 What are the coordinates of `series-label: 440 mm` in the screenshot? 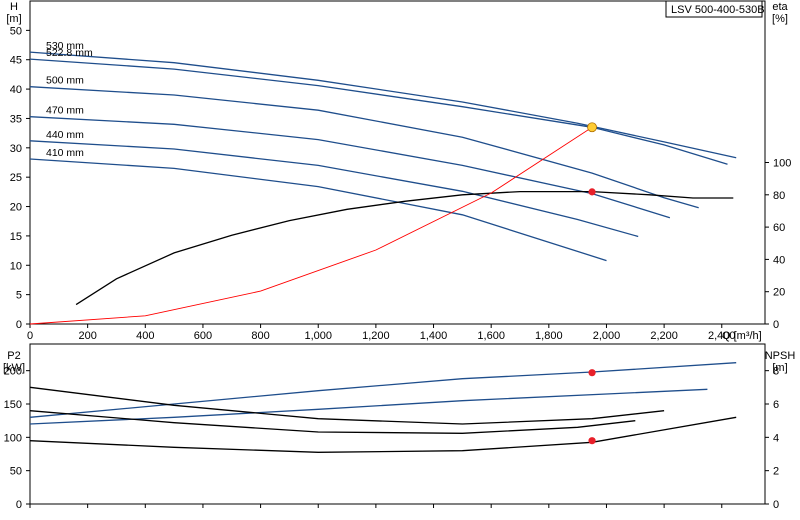 It's located at (65, 135).